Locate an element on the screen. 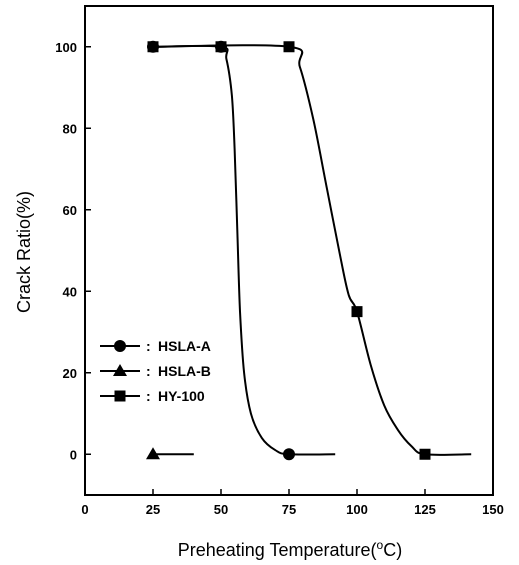 This screenshot has height=565, width=519. x-axis-title-unit: C) is located at coordinates (392, 550).